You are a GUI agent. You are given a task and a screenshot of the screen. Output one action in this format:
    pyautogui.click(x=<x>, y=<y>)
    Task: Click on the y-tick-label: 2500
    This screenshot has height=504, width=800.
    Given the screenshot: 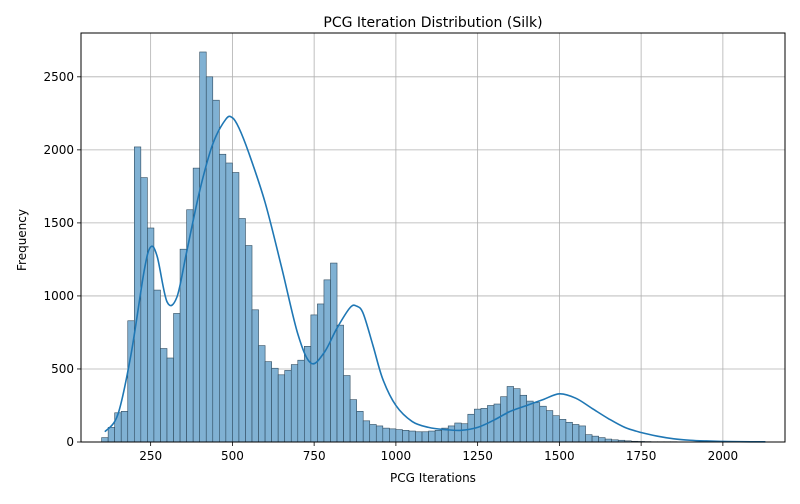 What is the action you would take?
    pyautogui.click(x=58, y=77)
    